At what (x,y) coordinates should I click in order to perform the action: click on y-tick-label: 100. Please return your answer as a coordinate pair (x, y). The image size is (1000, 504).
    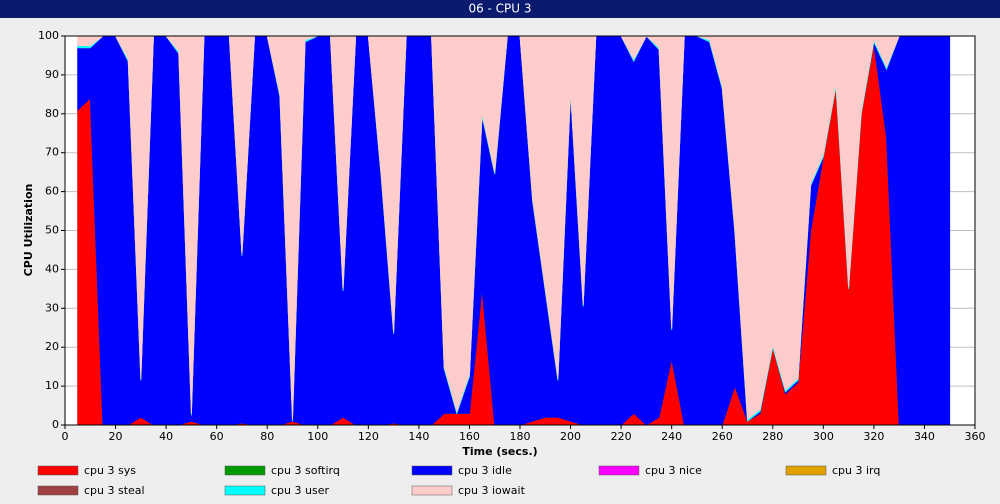
    Looking at the image, I should click on (48, 35).